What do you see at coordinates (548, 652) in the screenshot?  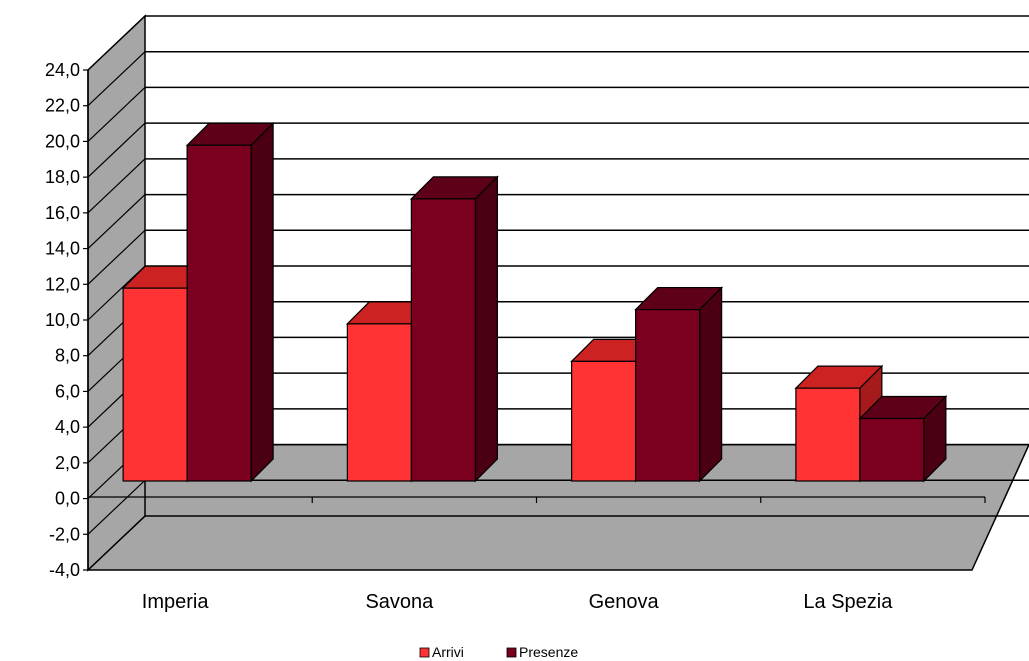 I see `legend-label: Presenze` at bounding box center [548, 652].